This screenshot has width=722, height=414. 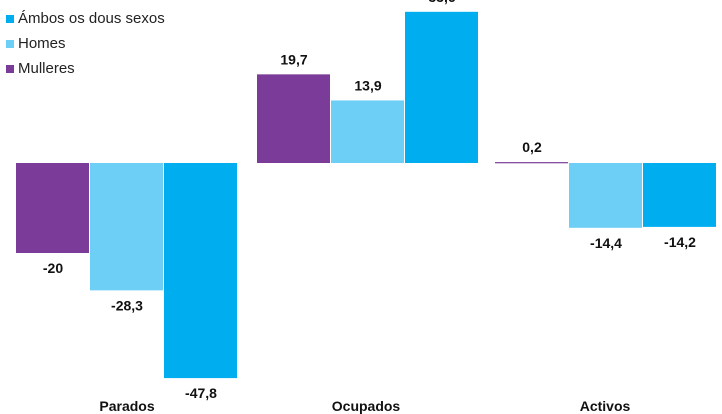 I want to click on legend-swatch-mulleres, so click(x=10, y=68).